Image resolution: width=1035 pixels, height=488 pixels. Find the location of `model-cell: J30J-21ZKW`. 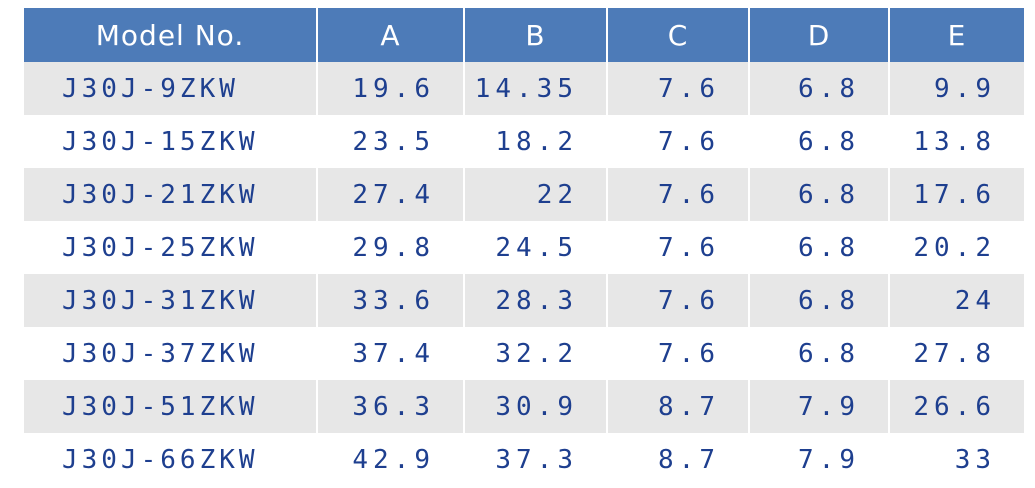

model-cell: J30J-21ZKW is located at coordinates (170, 194).